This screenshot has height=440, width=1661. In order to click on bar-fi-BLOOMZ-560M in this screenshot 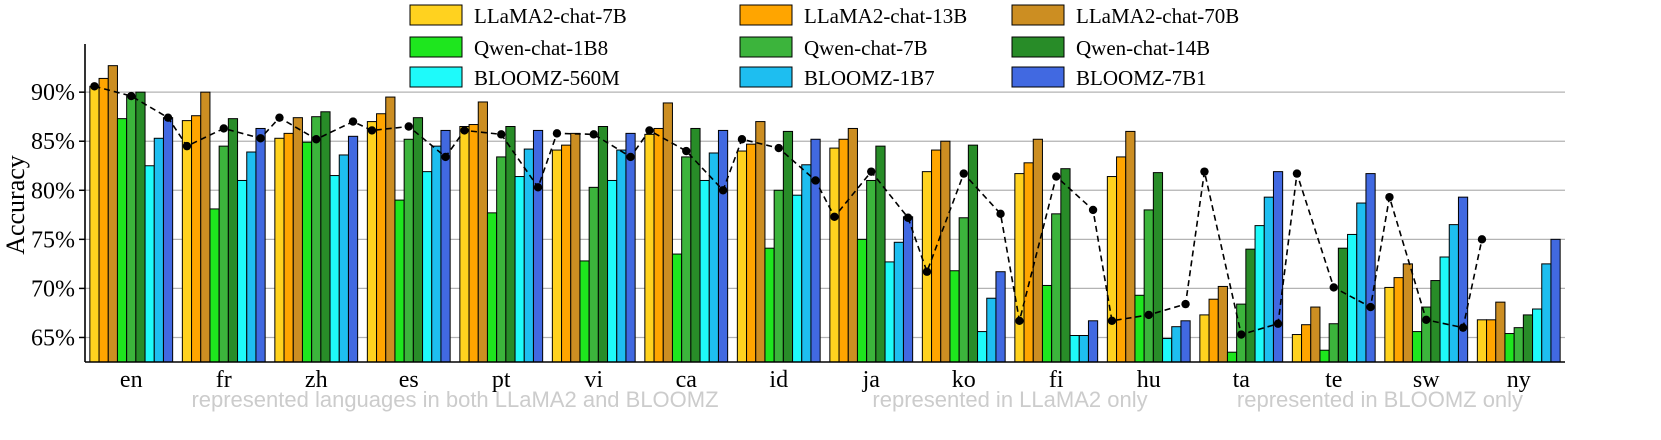, I will do `click(1074, 349)`.